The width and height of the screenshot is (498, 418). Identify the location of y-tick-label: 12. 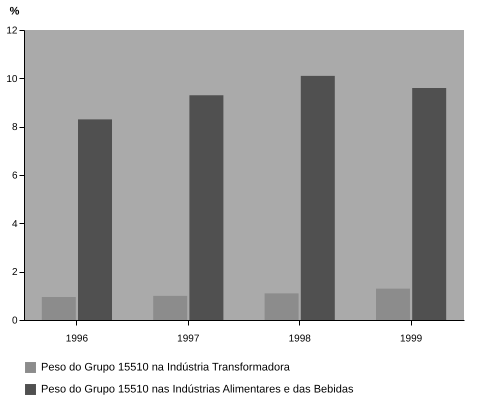
(12, 31).